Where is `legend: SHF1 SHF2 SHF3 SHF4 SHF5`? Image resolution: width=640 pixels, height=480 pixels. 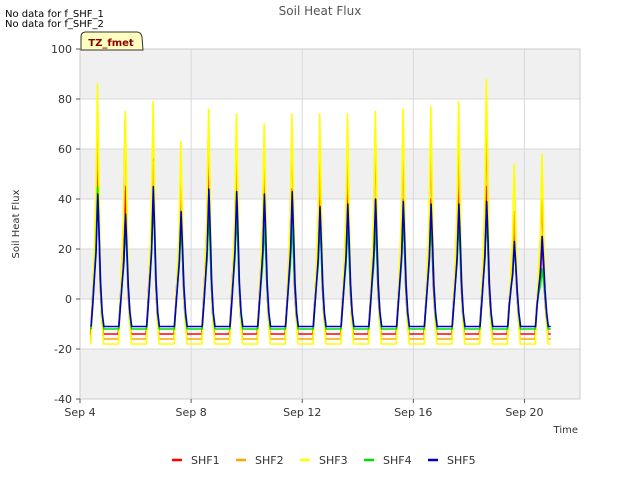 legend: SHF1 SHF2 SHF3 SHF4 SHF5 is located at coordinates (324, 460).